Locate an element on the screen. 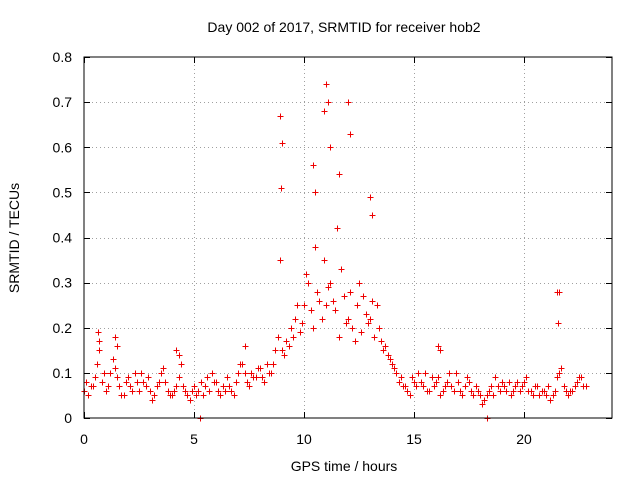  y-tick-label: 0.5 is located at coordinates (63, 192).